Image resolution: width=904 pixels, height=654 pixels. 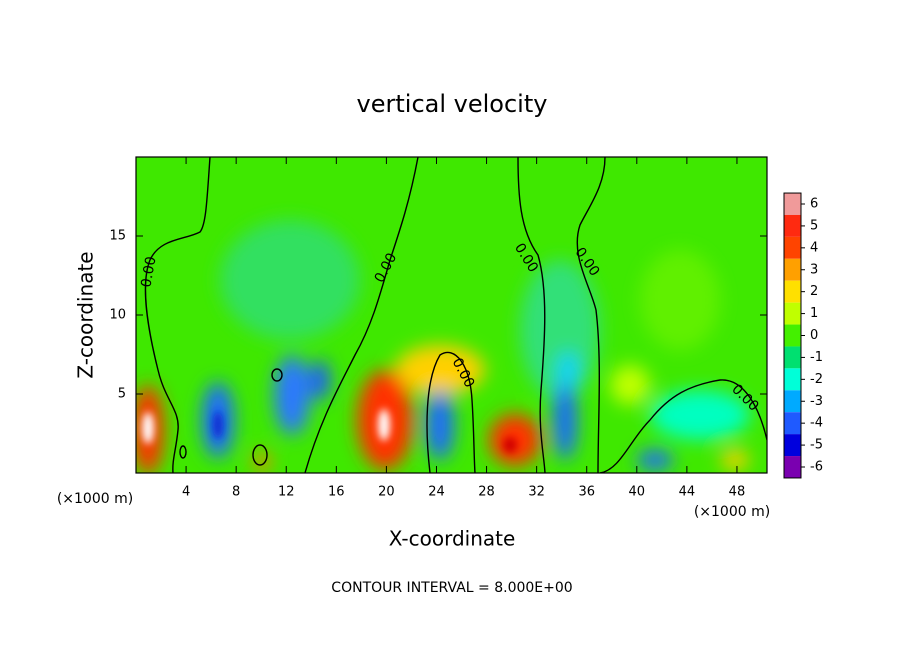 What do you see at coordinates (687, 492) in the screenshot?
I see `x-tick-label: 44` at bounding box center [687, 492].